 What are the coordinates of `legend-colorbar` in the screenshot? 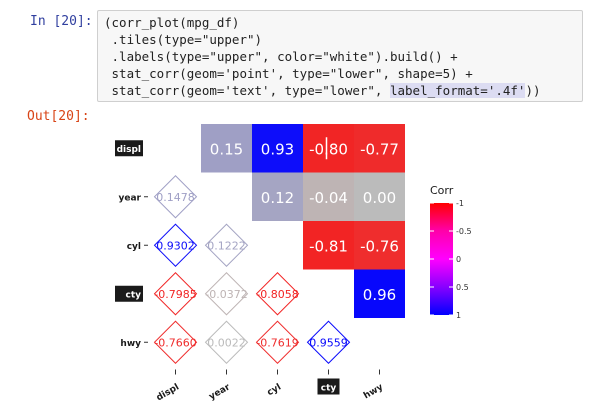 It's located at (441, 259).